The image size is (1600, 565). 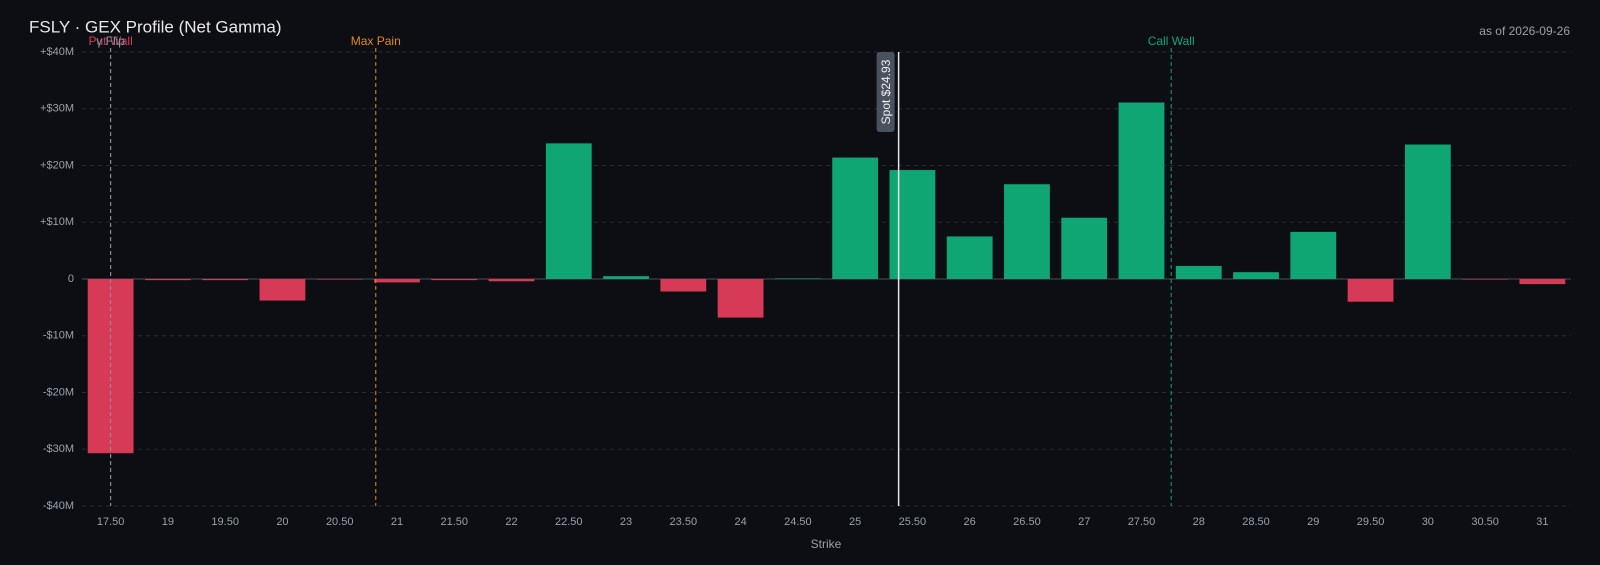 I want to click on x-tick-label: 21, so click(x=397, y=522).